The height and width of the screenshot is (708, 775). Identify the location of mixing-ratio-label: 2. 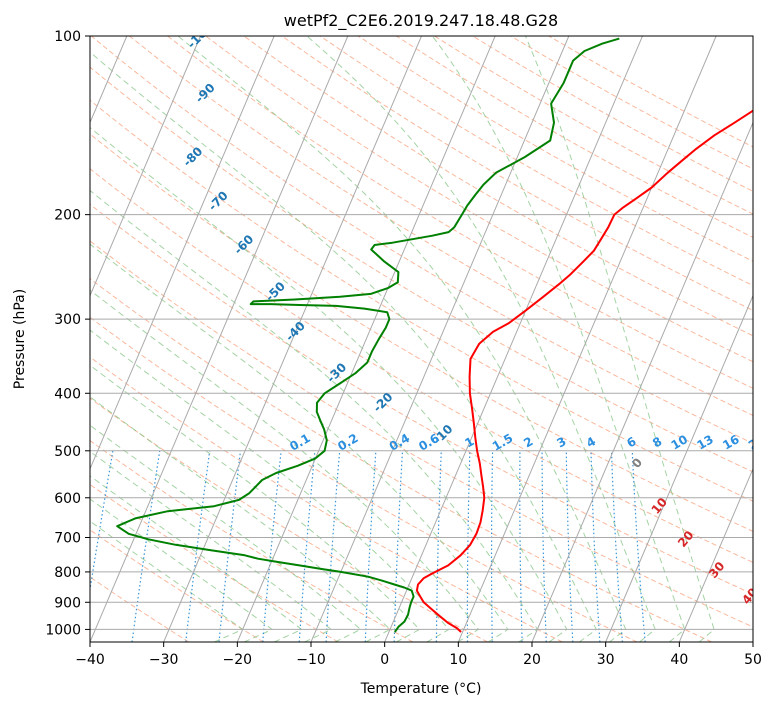
(528, 442).